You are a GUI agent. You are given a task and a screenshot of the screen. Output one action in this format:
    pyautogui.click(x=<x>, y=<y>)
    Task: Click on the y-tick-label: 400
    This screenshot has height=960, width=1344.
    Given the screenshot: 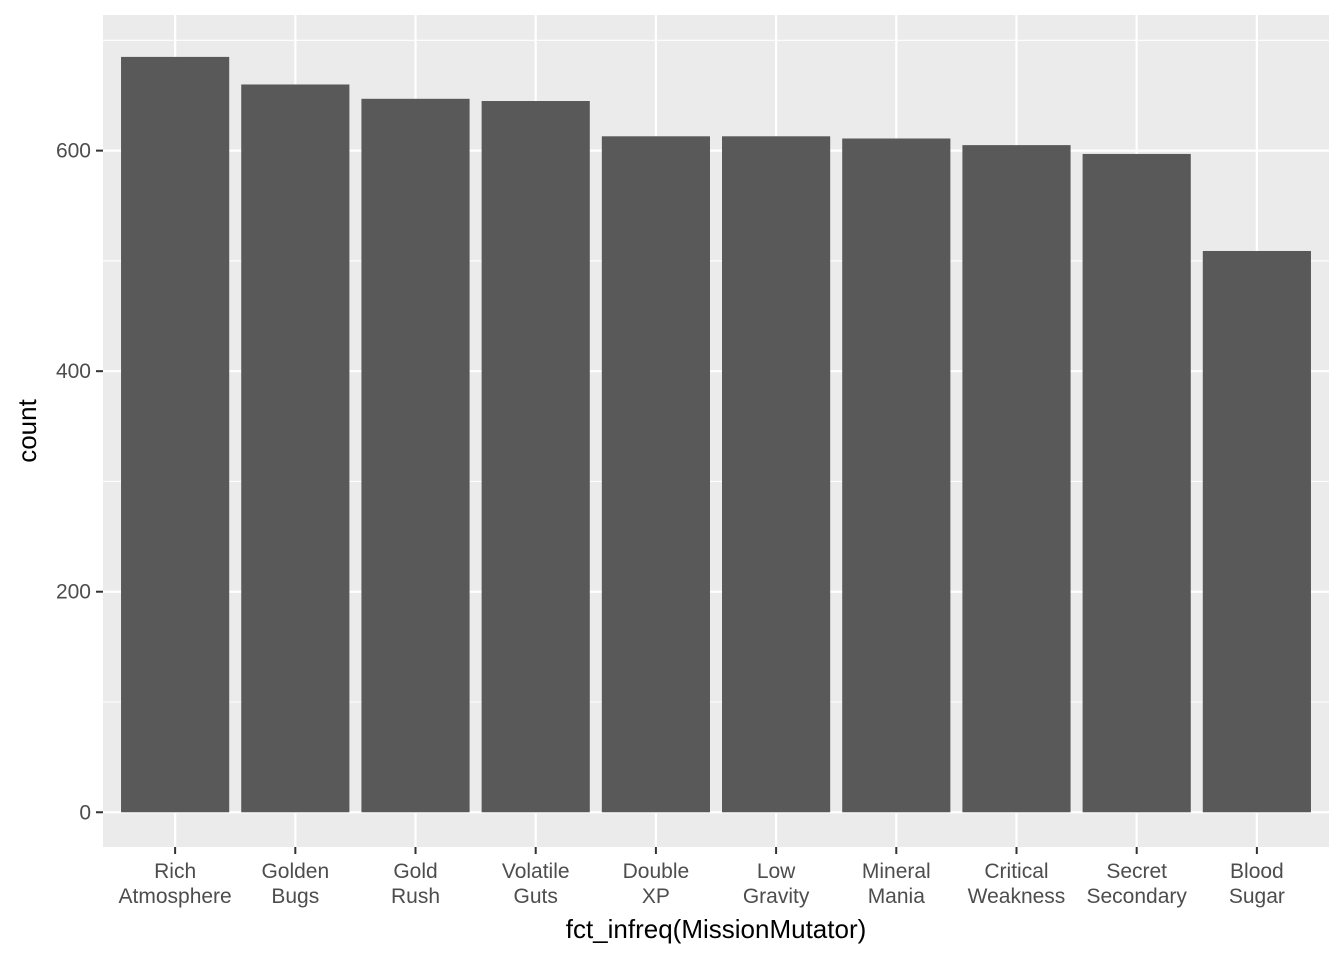 What is the action you would take?
    pyautogui.click(x=73, y=371)
    